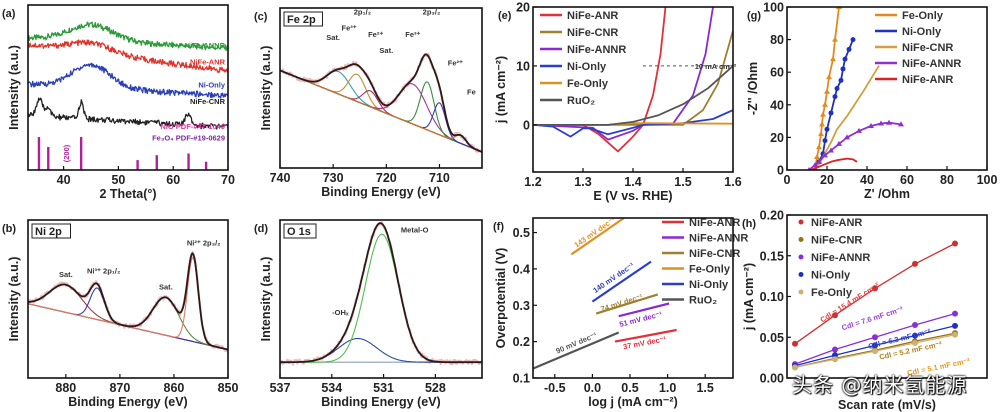  I want to click on x-tick-label: 528, so click(435, 388).